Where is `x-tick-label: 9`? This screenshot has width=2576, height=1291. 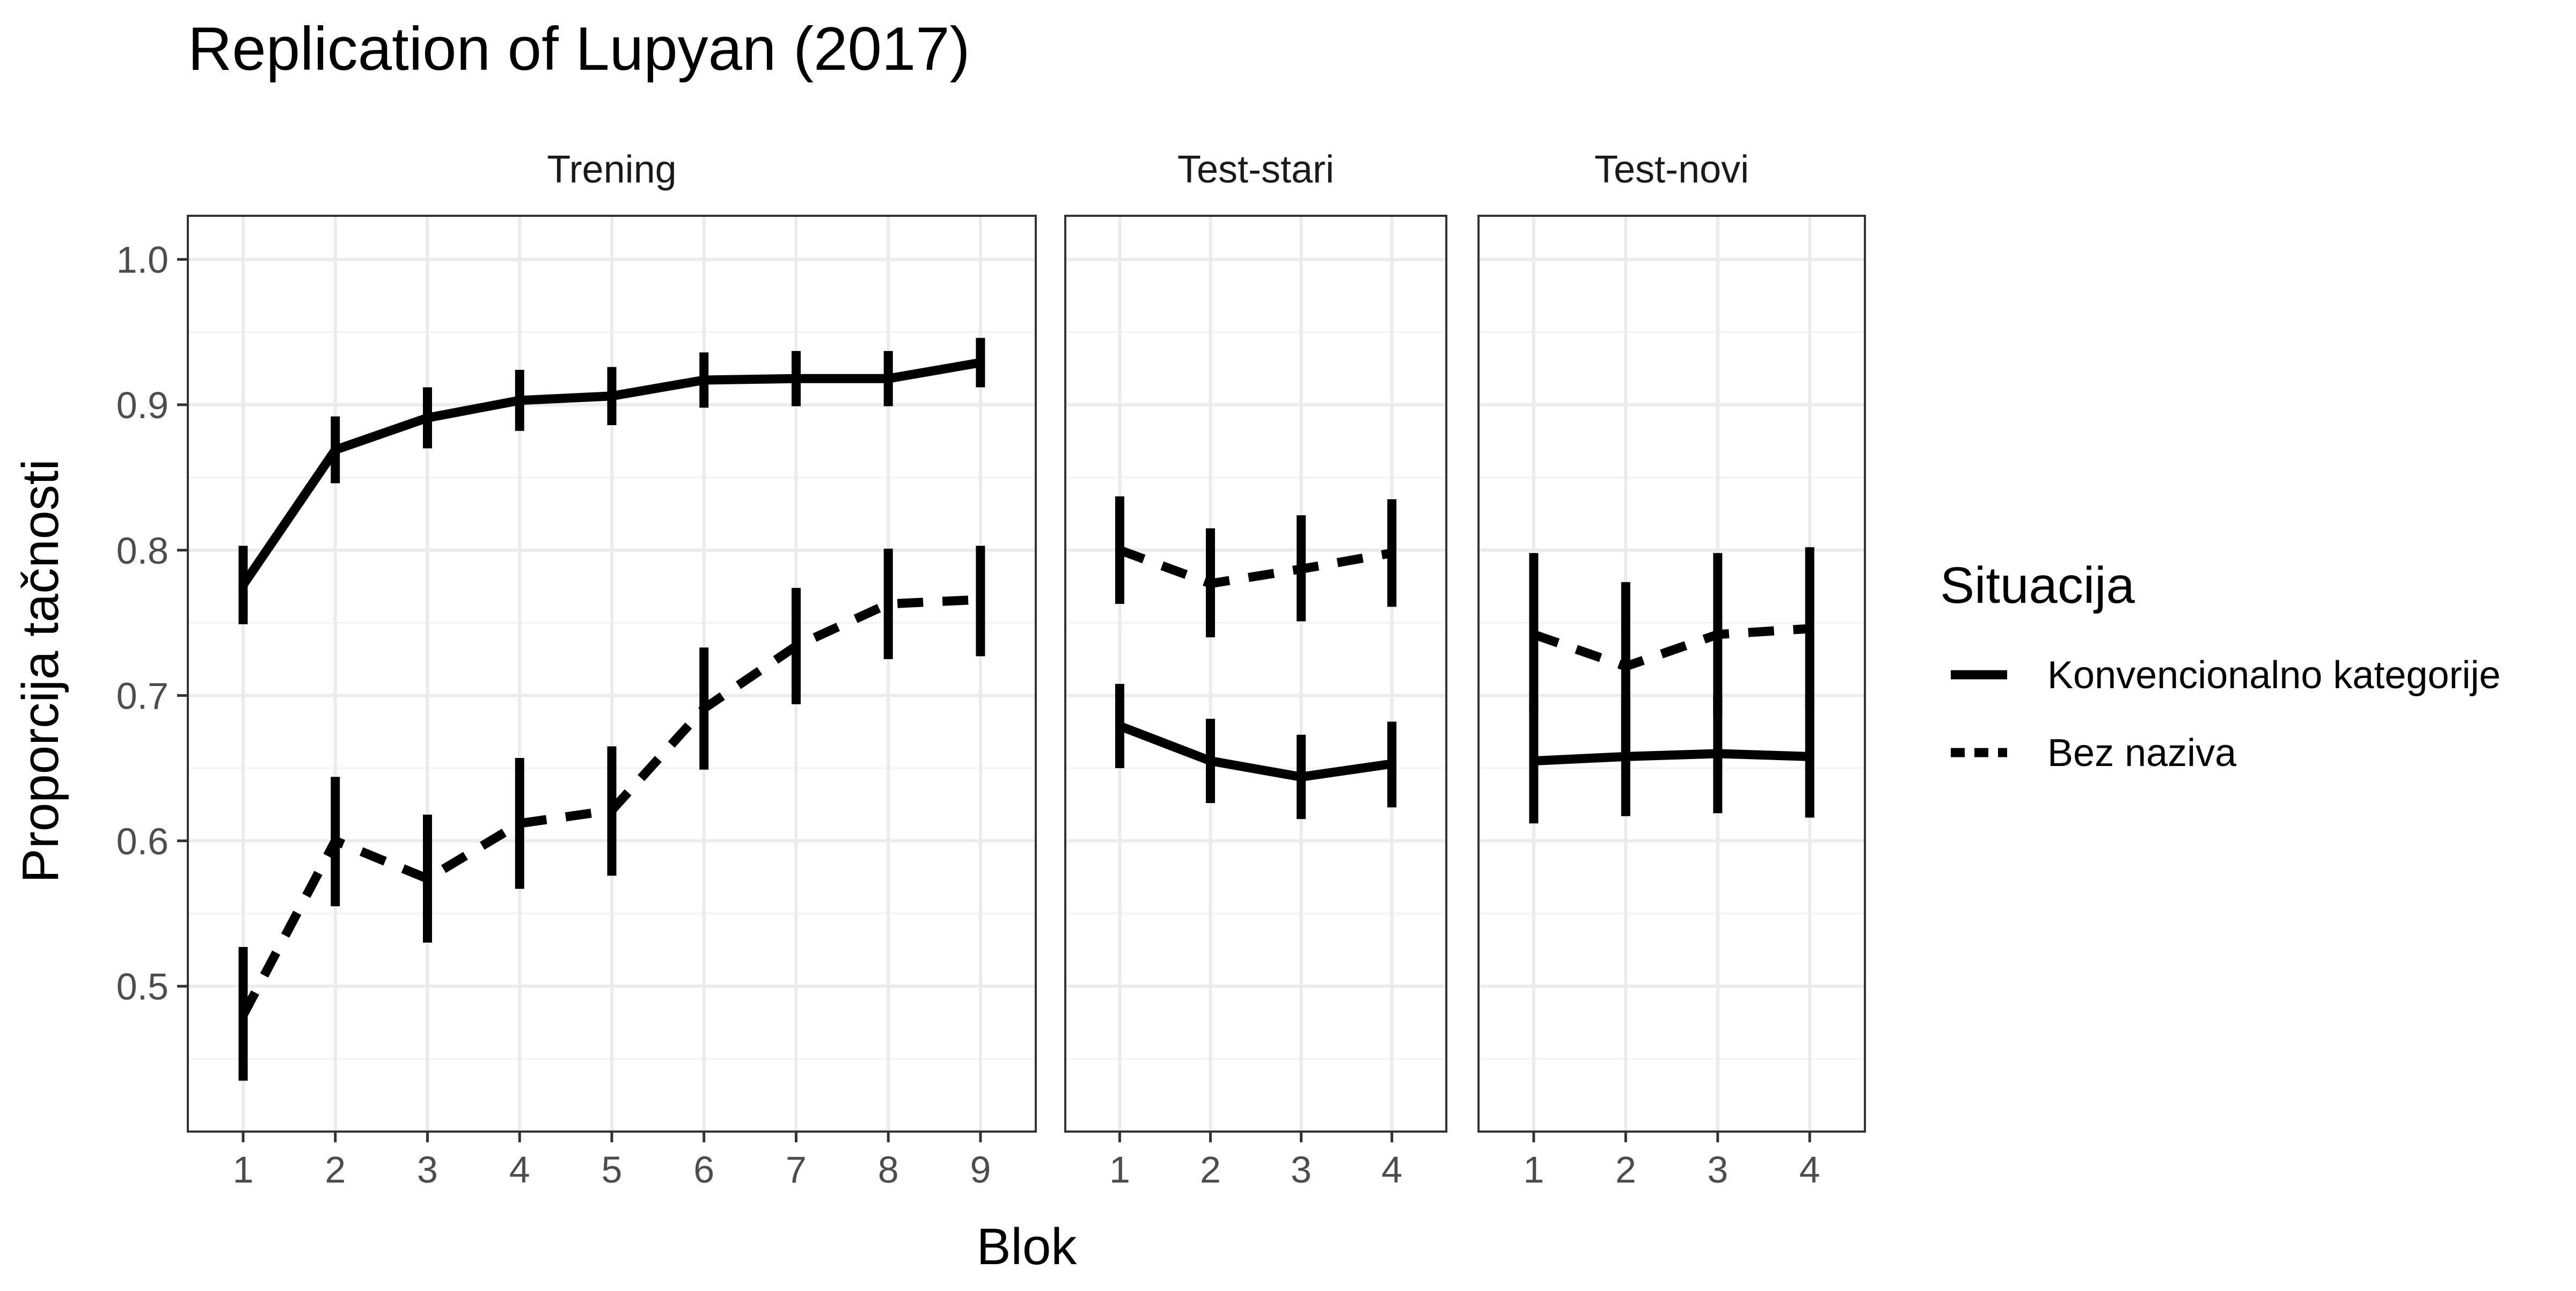
x-tick-label: 9 is located at coordinates (980, 1170).